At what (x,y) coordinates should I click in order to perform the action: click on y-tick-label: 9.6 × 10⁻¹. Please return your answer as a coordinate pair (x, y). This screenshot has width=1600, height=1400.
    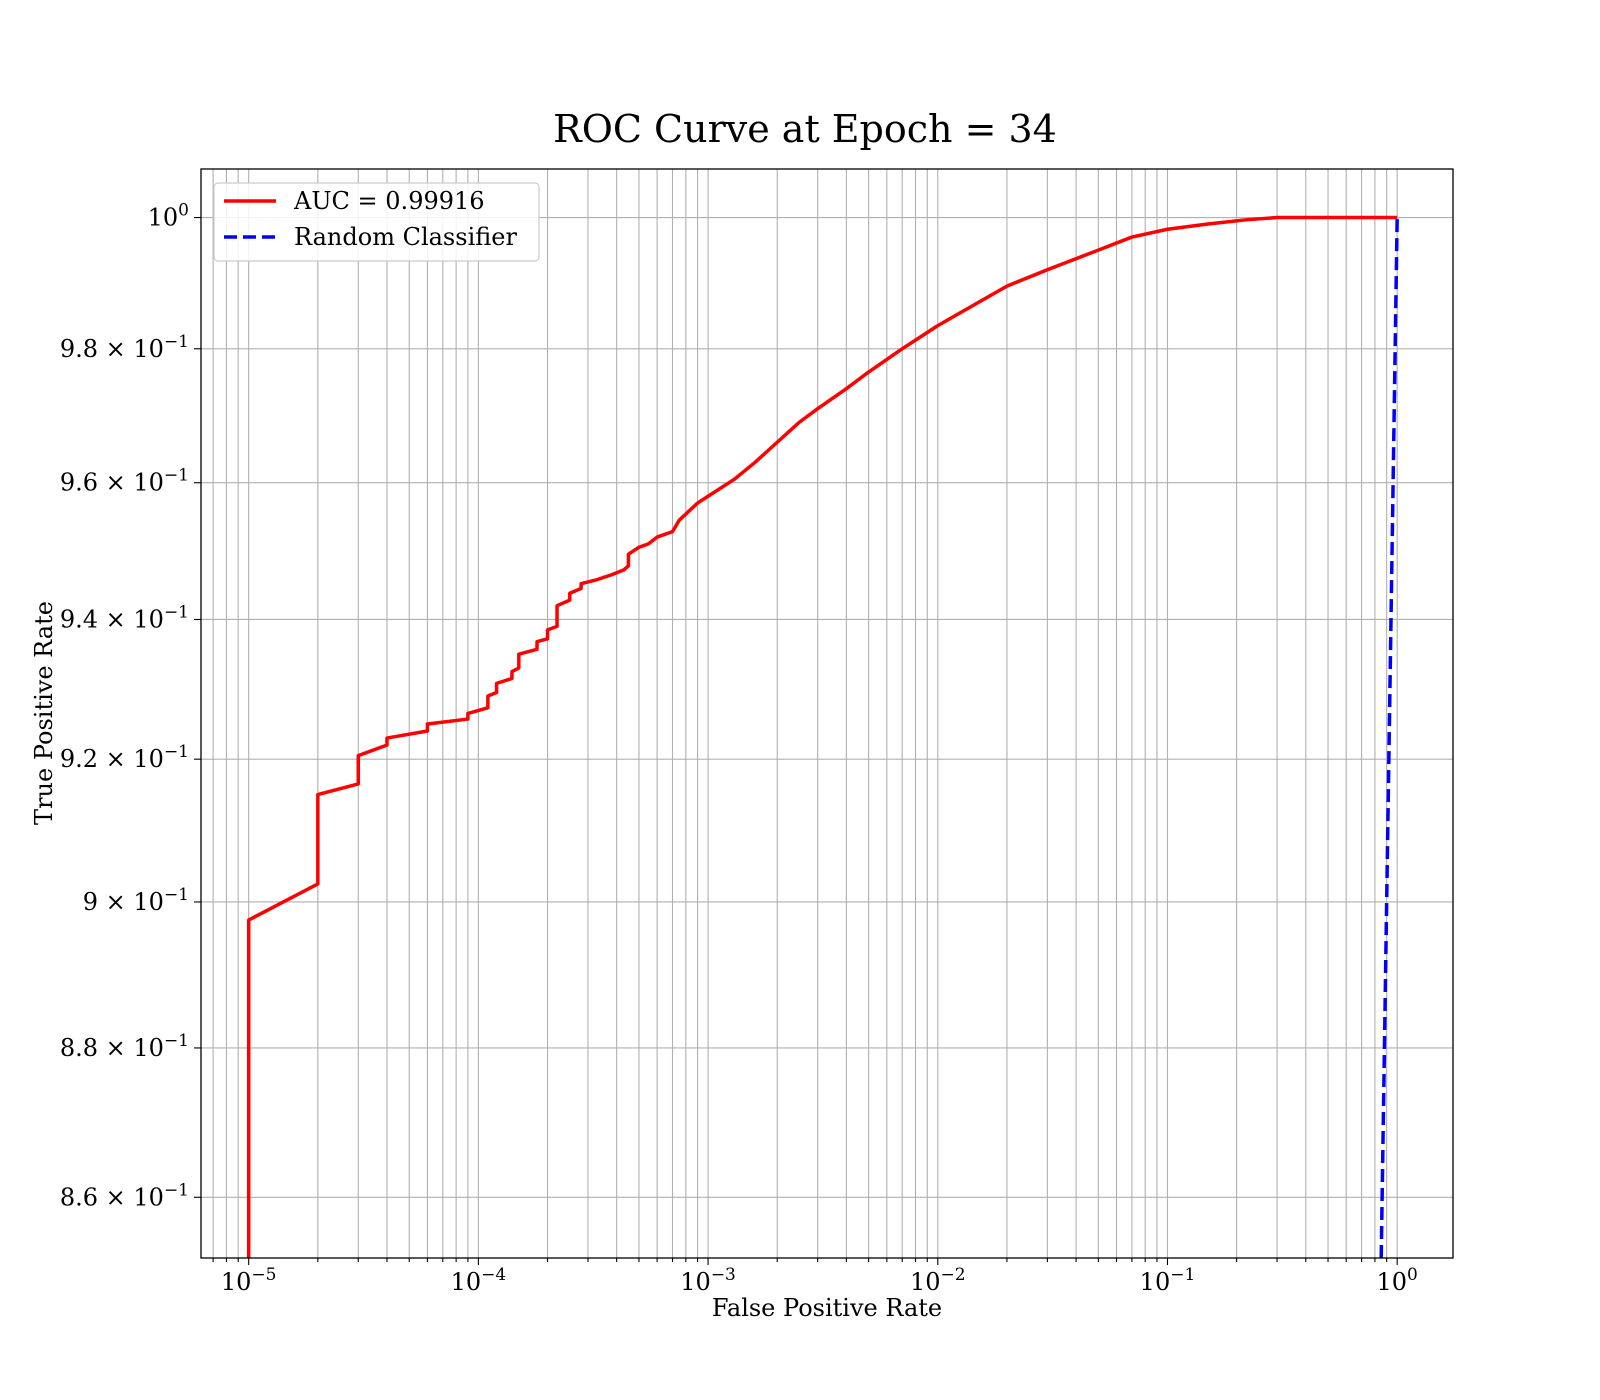
    Looking at the image, I should click on (124, 481).